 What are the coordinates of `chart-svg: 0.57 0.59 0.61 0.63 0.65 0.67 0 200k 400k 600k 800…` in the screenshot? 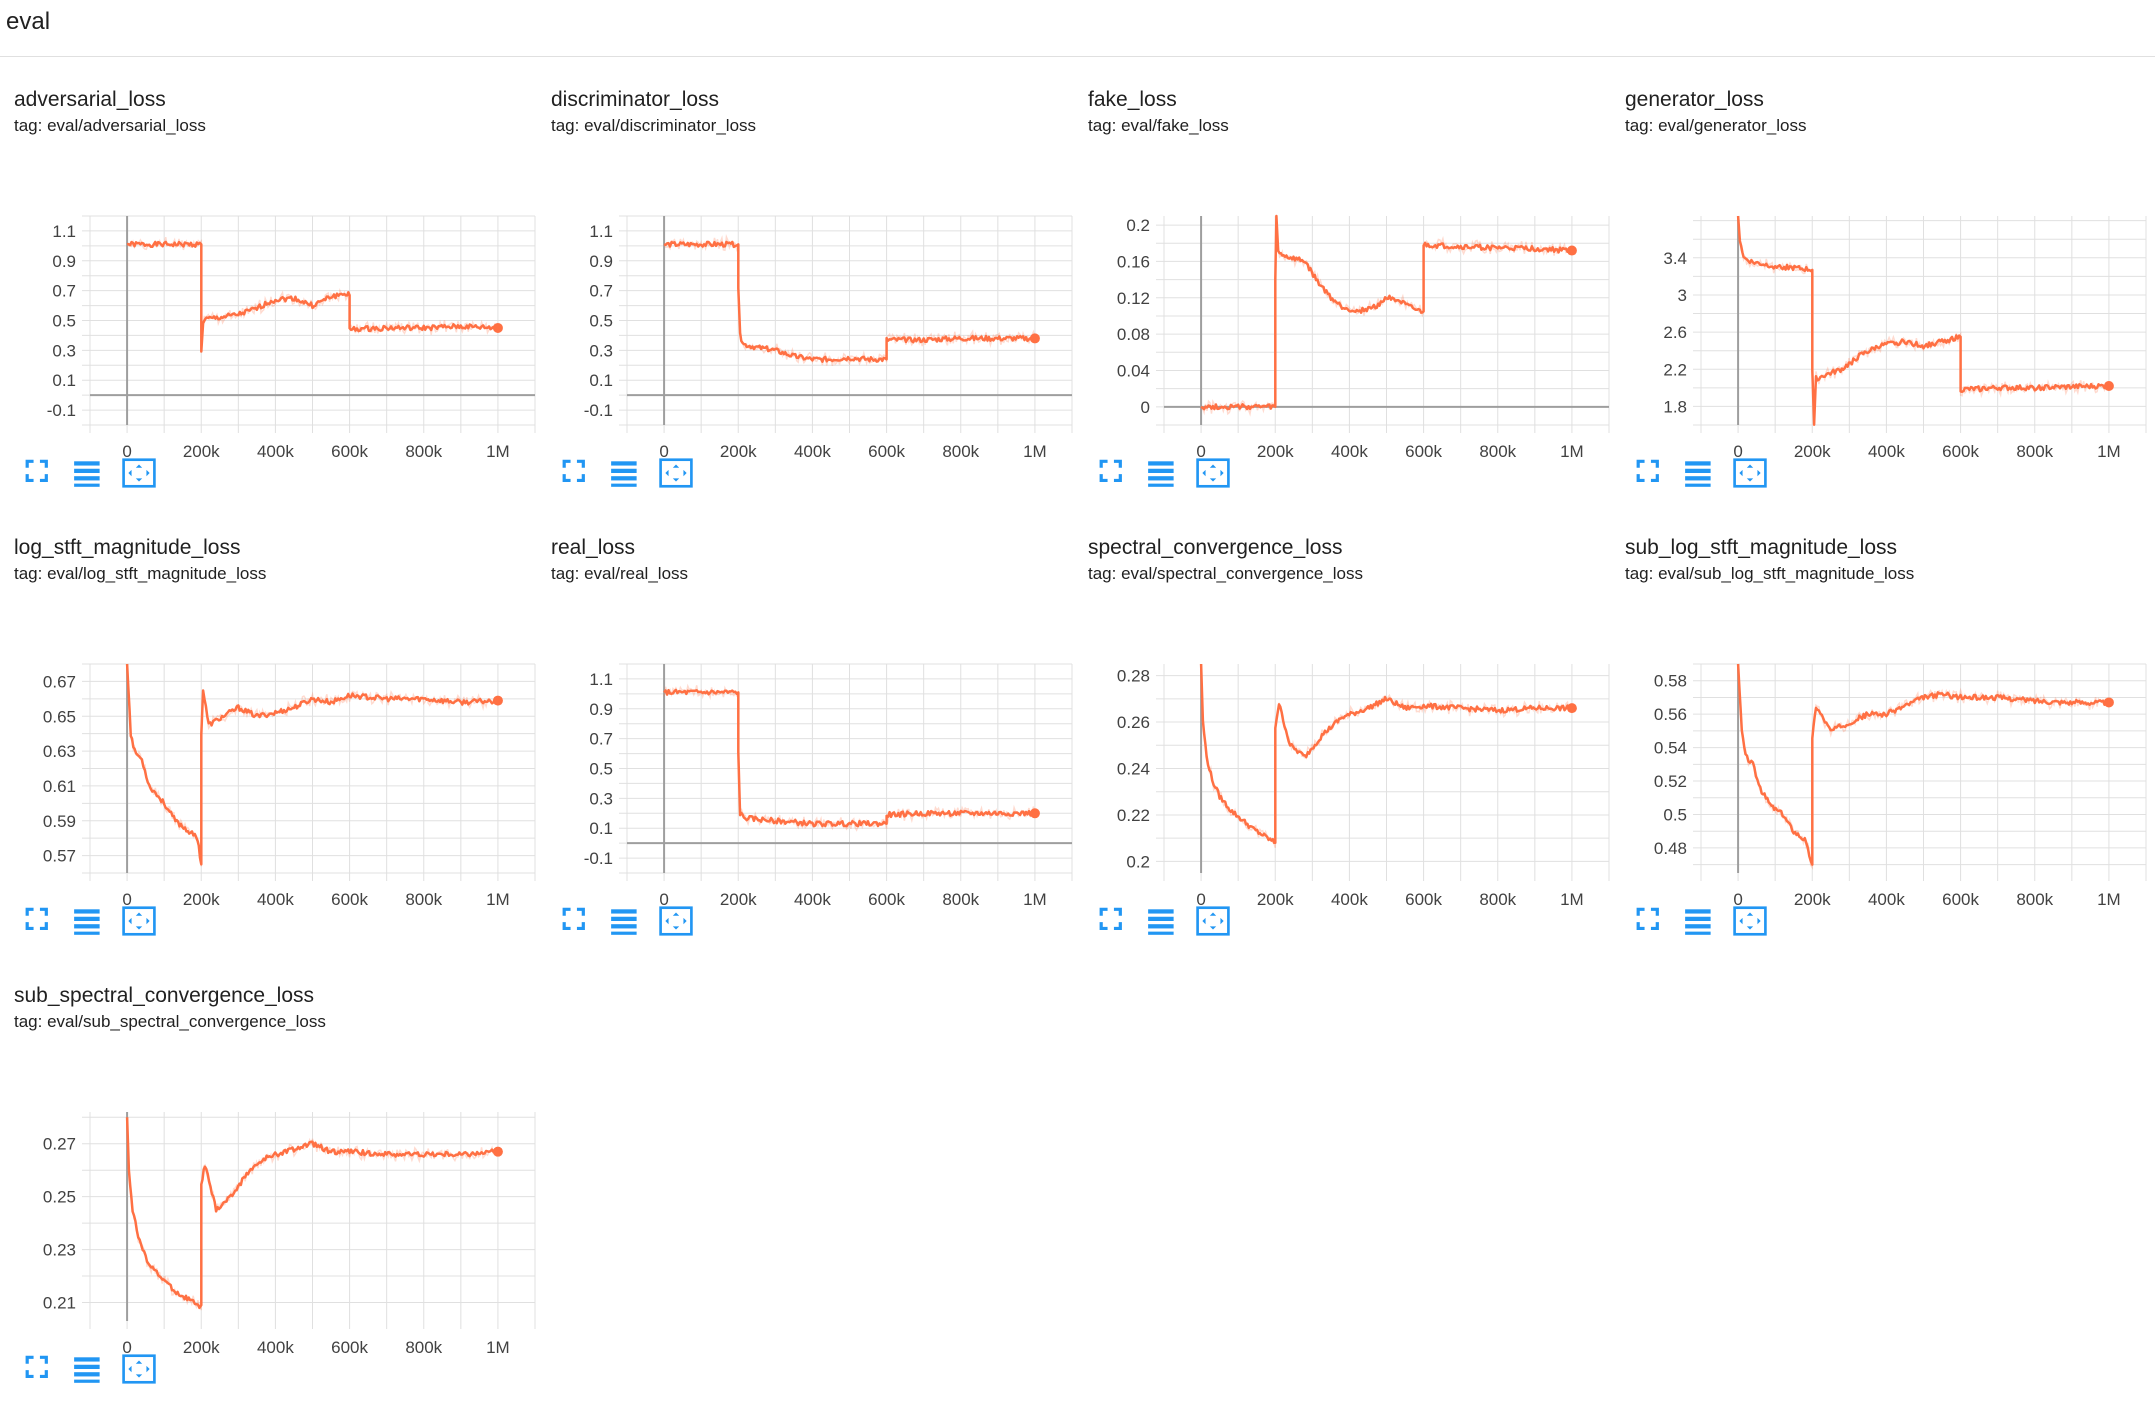 It's located at (268, 746).